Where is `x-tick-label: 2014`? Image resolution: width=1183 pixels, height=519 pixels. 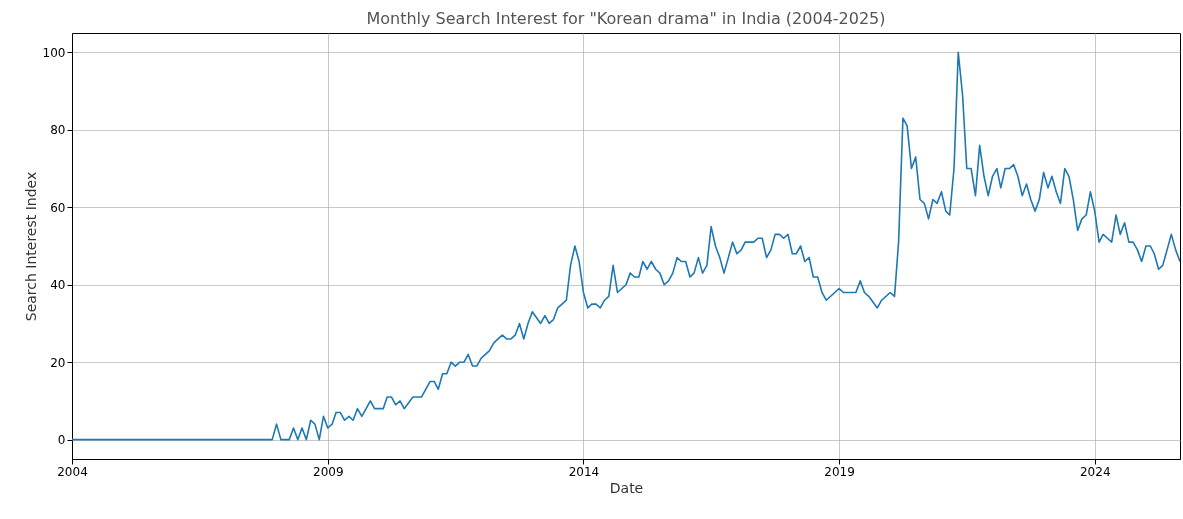
x-tick-label: 2014 is located at coordinates (584, 471).